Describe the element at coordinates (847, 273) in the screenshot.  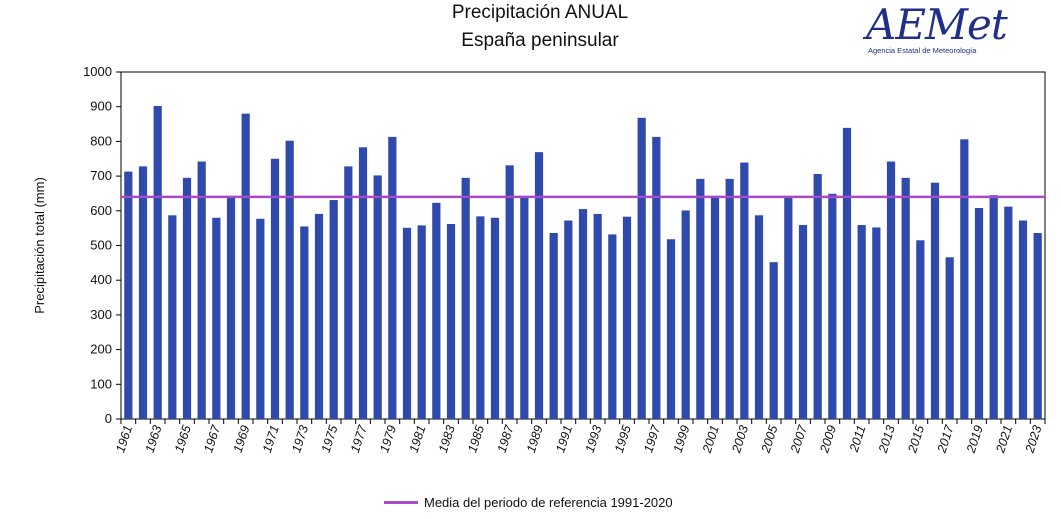
I see `bar-2010` at that location.